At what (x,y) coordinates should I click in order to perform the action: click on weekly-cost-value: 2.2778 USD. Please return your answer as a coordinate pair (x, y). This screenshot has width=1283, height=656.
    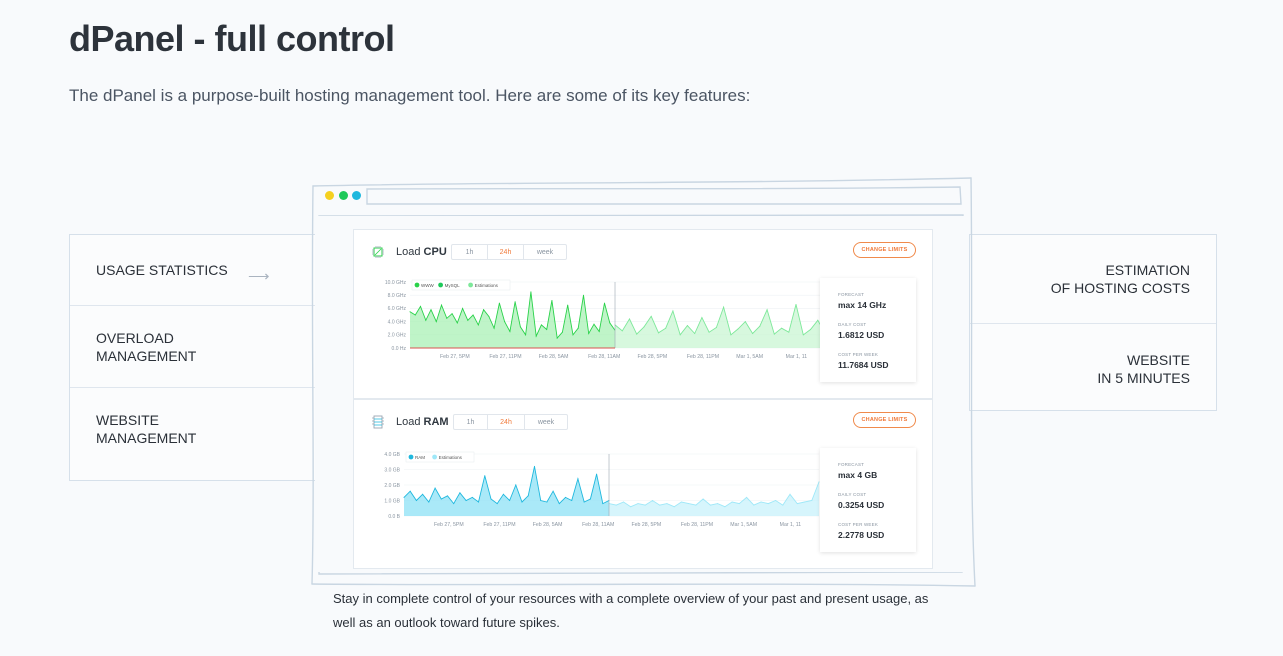
    Looking at the image, I should click on (861, 535).